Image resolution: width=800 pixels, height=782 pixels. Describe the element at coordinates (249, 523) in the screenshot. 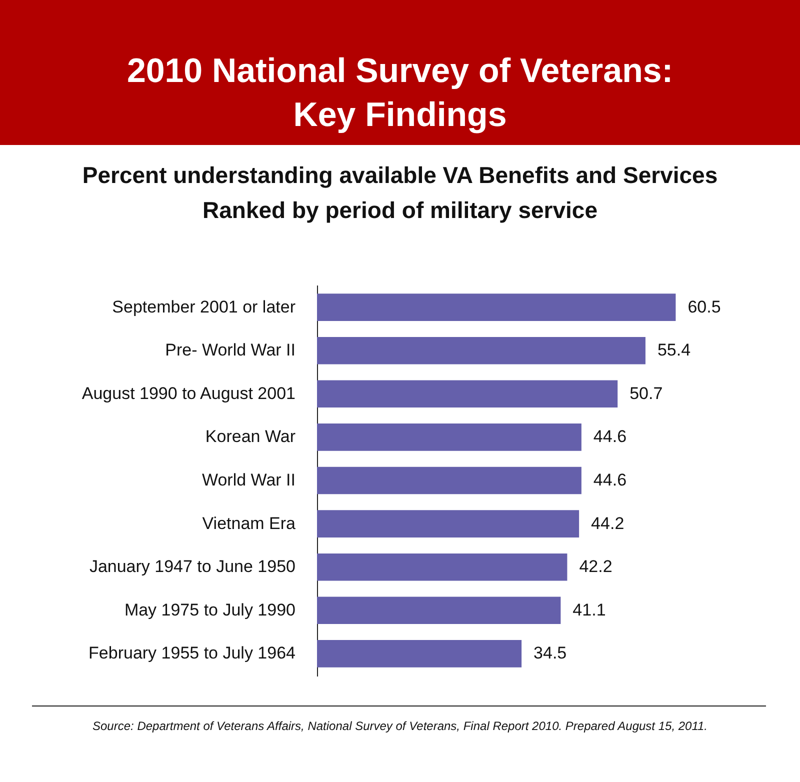

I see `y-tick-label: Vietnam Era` at that location.